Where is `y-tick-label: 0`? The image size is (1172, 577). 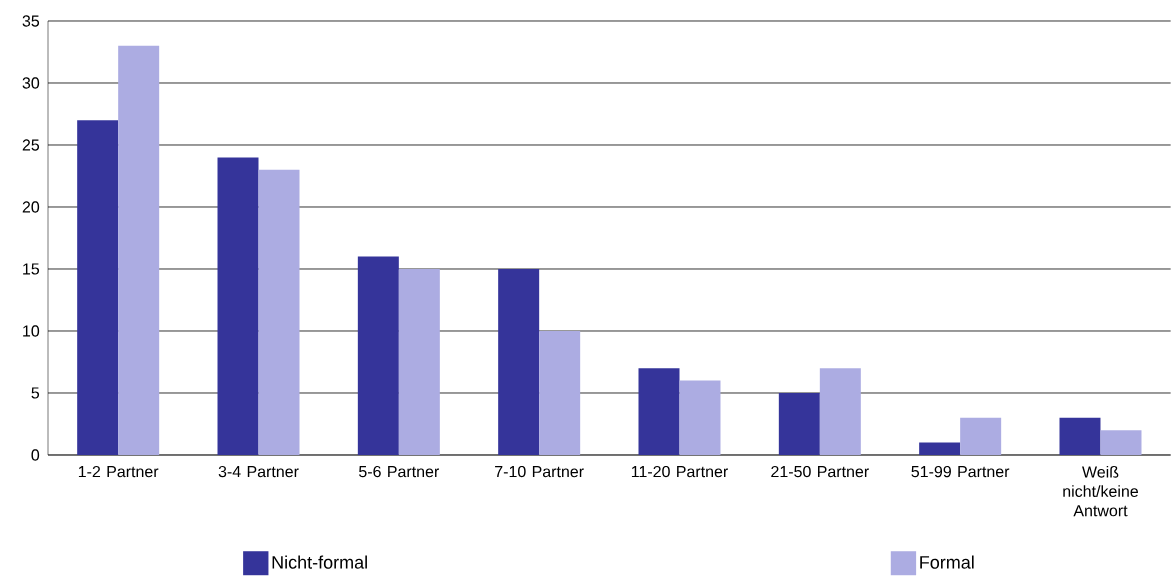
y-tick-label: 0 is located at coordinates (35, 455).